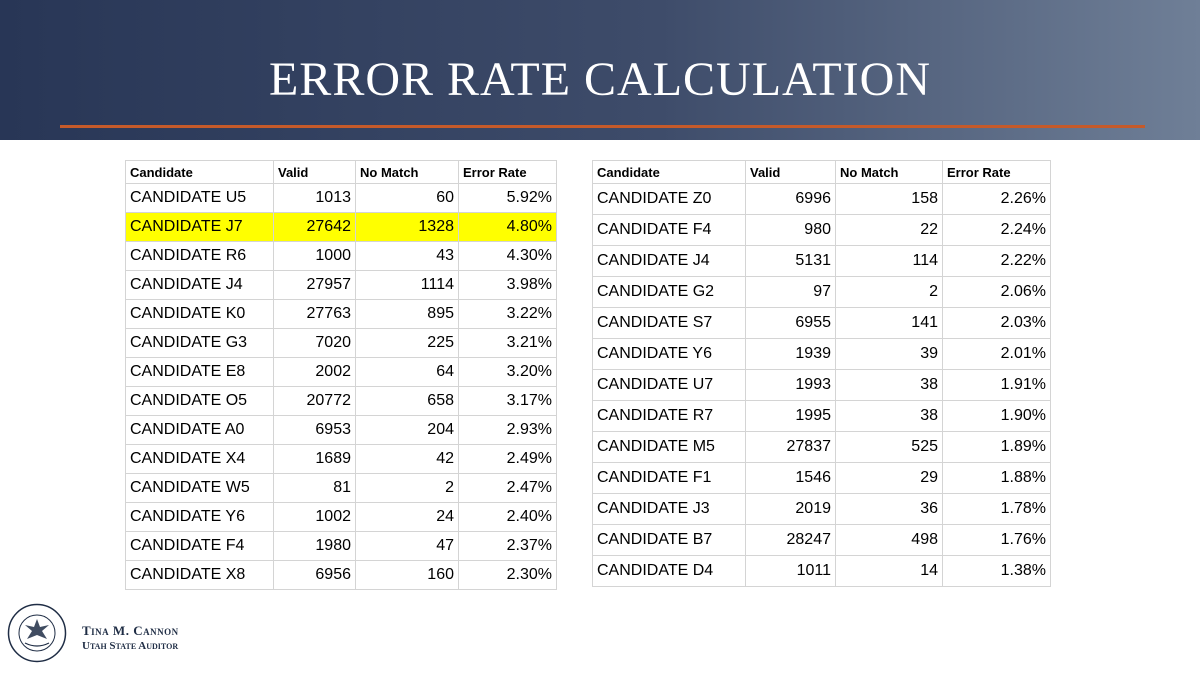  Describe the element at coordinates (507, 343) in the screenshot. I see `error-rate-cell: 3.21%` at that location.